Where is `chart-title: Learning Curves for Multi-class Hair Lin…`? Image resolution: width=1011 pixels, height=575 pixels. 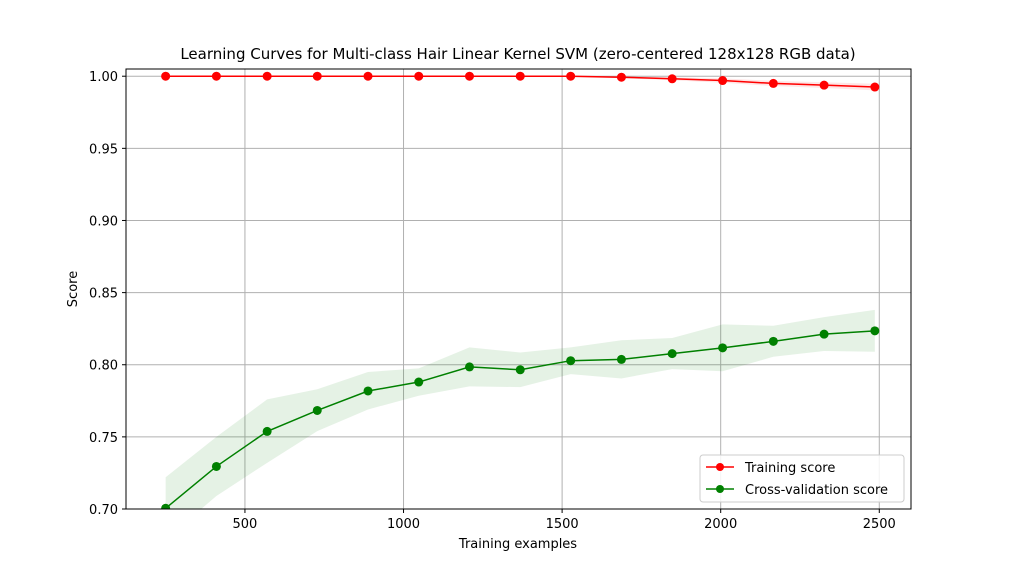 chart-title: Learning Curves for Multi-class Hair Lin… is located at coordinates (517, 54).